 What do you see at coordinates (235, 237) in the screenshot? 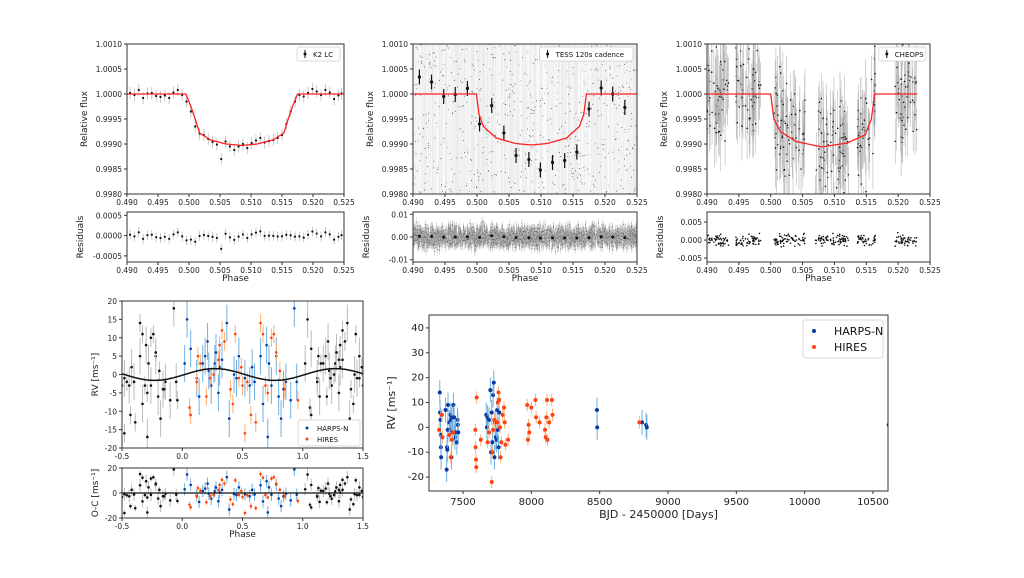
I see `axes-frame` at bounding box center [235, 237].